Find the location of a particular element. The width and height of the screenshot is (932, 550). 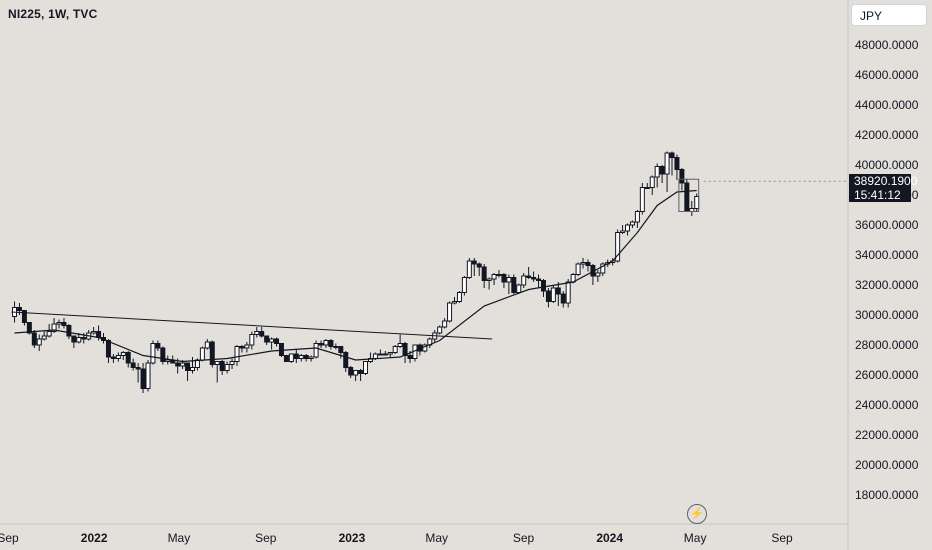

y-tick-label: 24000.0000 is located at coordinates (887, 405).